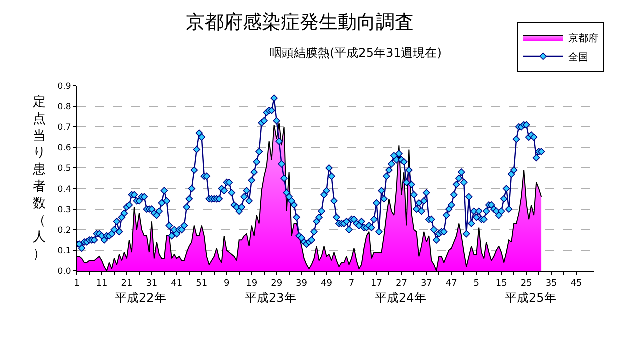 Image resolution: width=632 pixels, height=348 pixels. What do you see at coordinates (65, 169) in the screenshot?
I see `y-tick-label: 0.5` at bounding box center [65, 169].